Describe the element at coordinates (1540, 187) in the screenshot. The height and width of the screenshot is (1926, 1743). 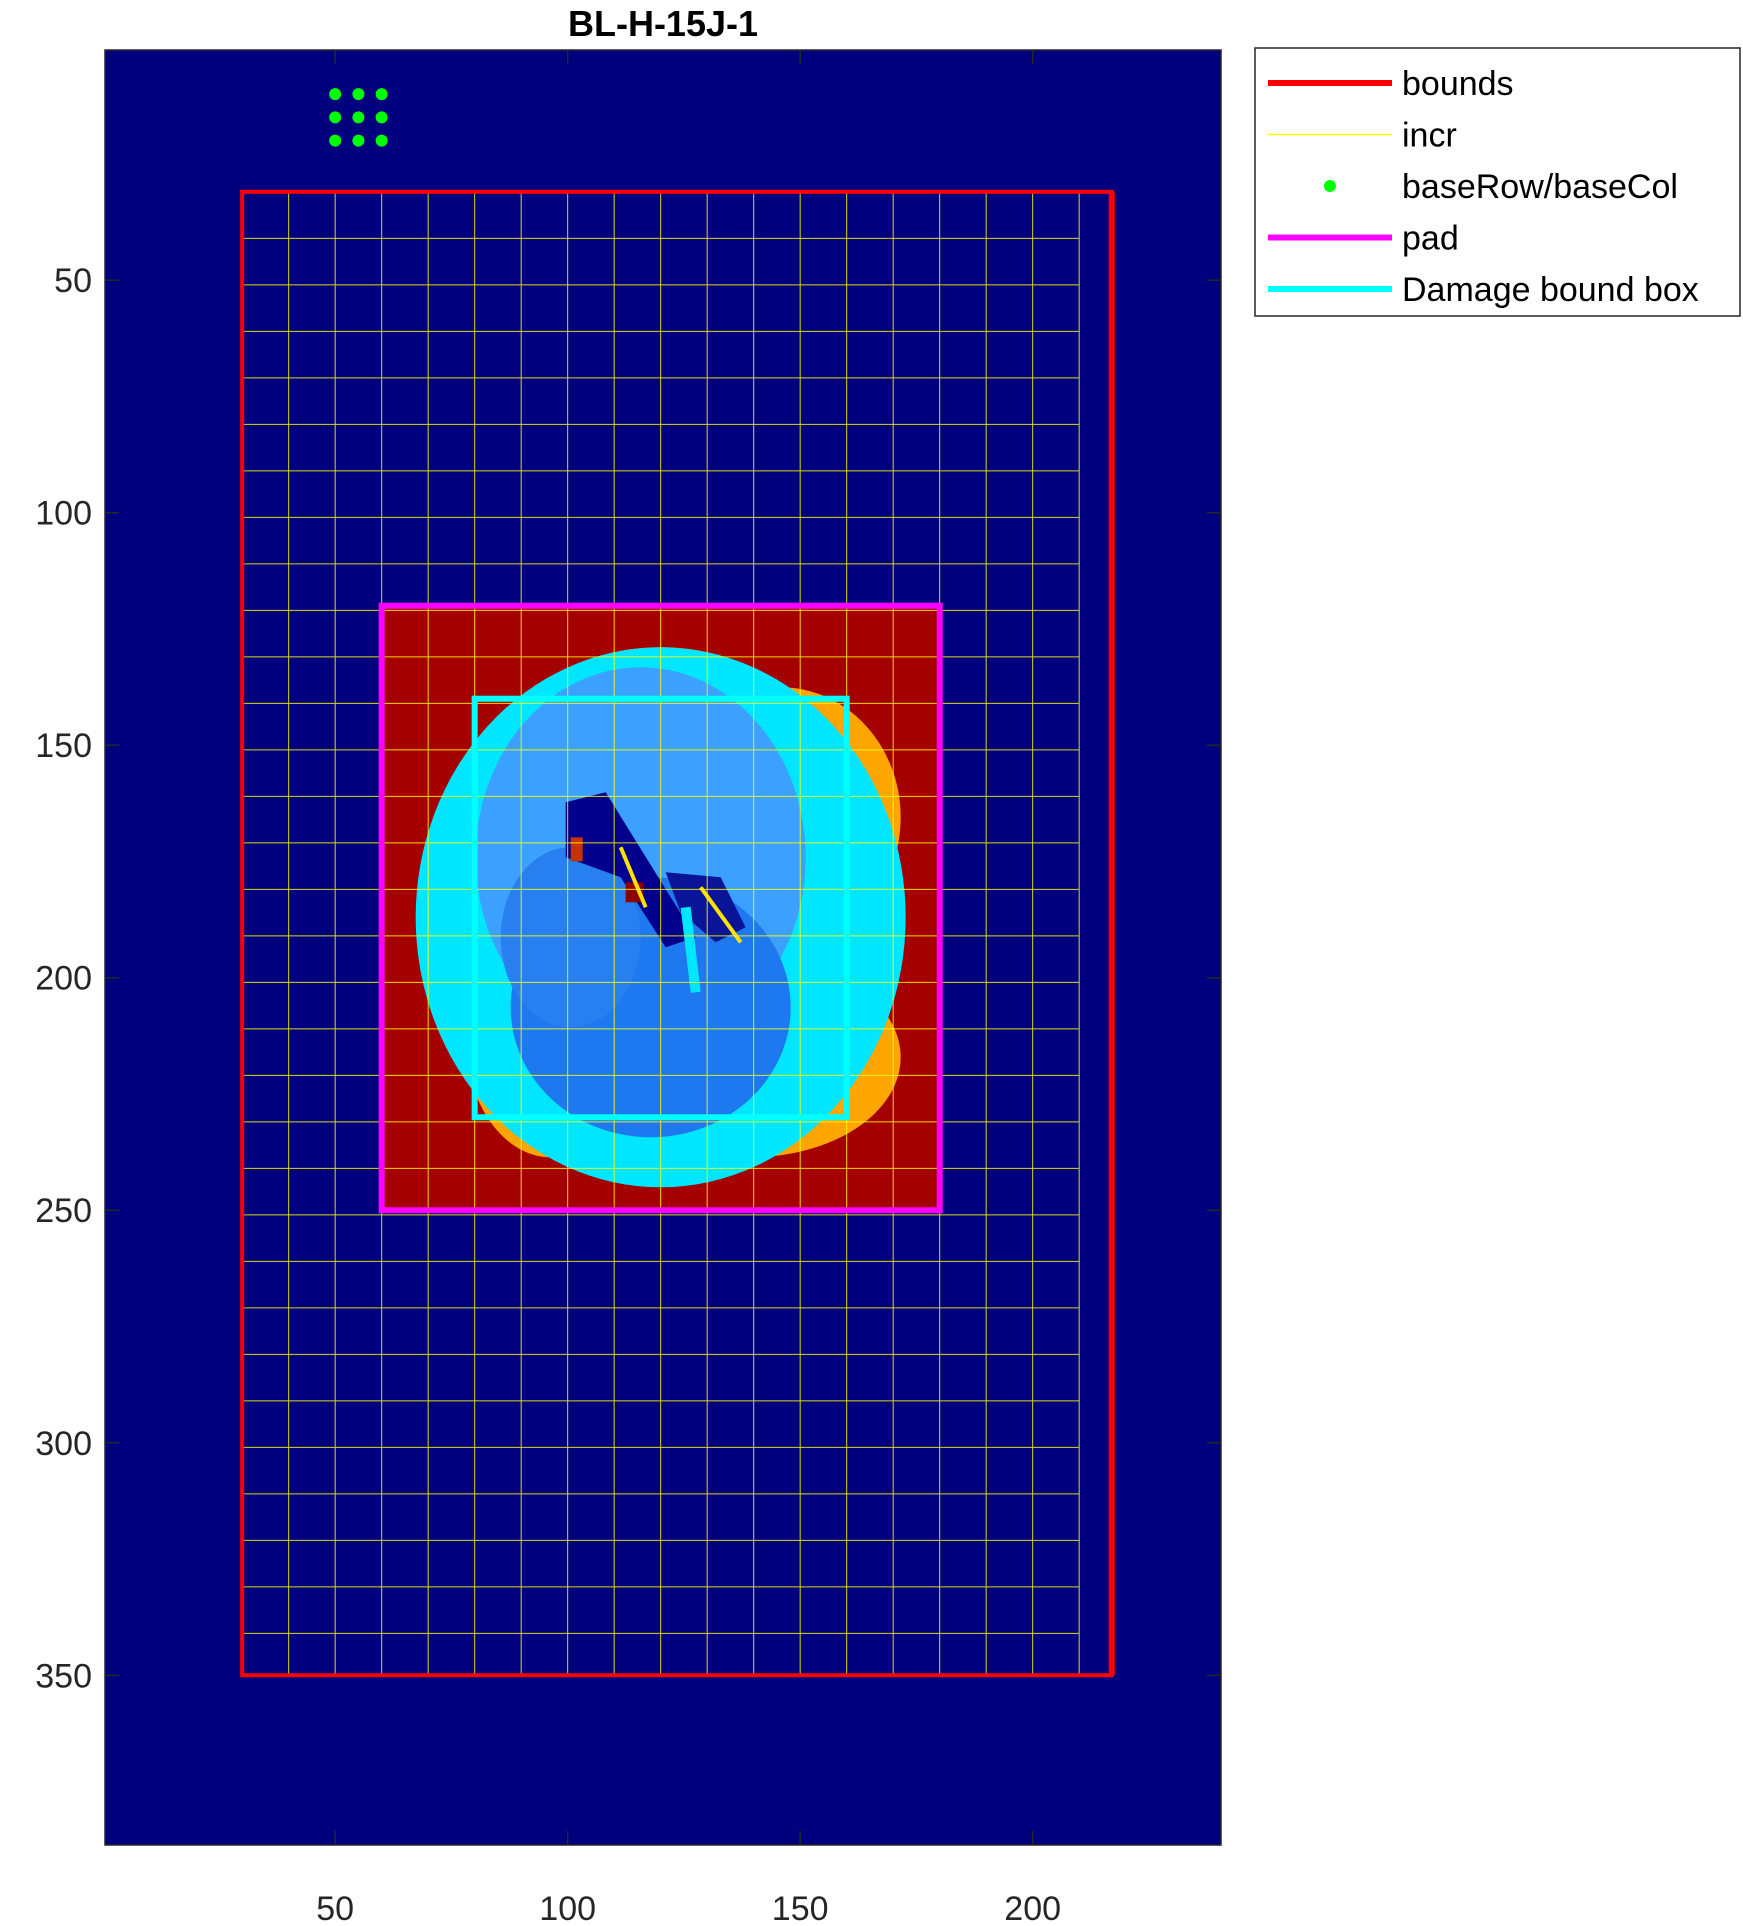
I see `legend-label: baseRow/baseCol` at that location.